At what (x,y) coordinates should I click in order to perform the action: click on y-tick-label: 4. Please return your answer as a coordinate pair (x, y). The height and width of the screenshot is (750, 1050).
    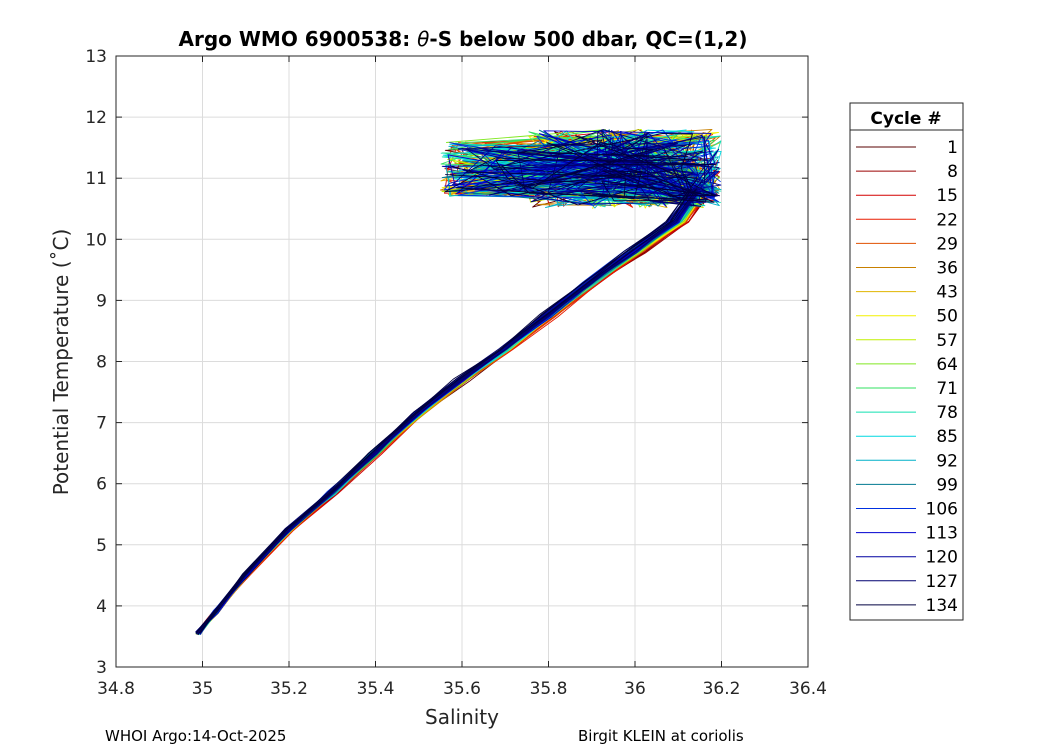
    Looking at the image, I should click on (101, 607).